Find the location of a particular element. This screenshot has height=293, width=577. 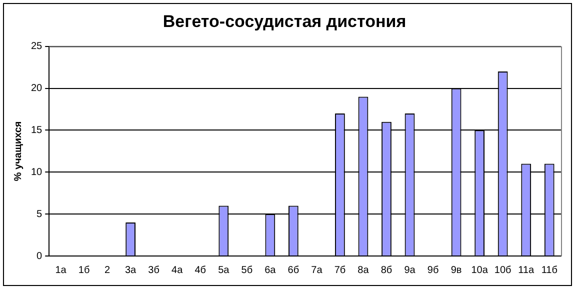

chart-title: Вегето-сосудистая дистония is located at coordinates (284, 21).